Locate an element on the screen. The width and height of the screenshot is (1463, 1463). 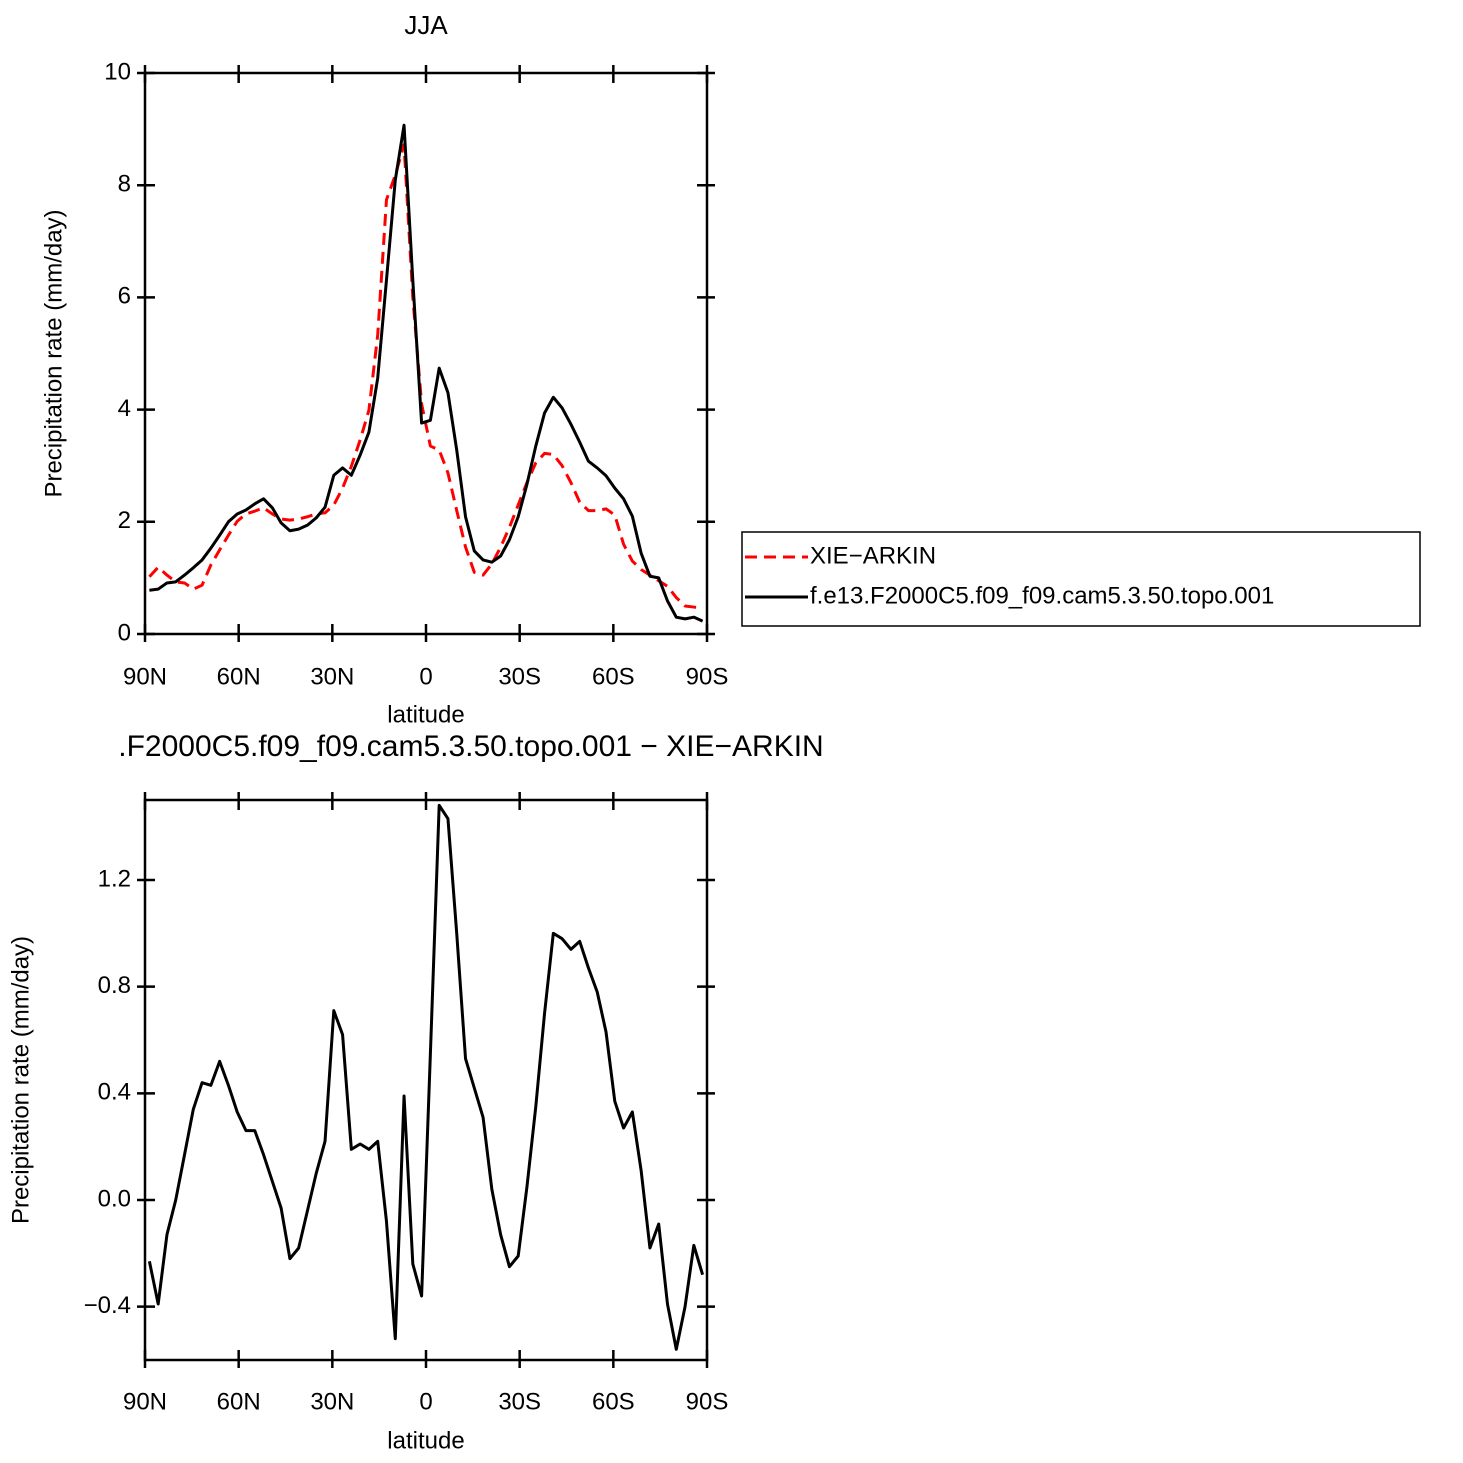
y-tick-label: 8 is located at coordinates (124, 184).